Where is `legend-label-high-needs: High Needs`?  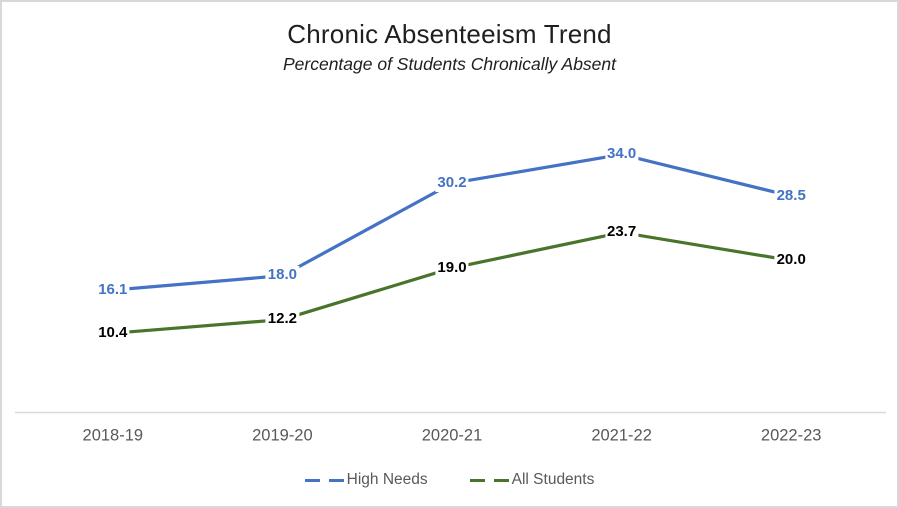 legend-label-high-needs: High Needs is located at coordinates (387, 479).